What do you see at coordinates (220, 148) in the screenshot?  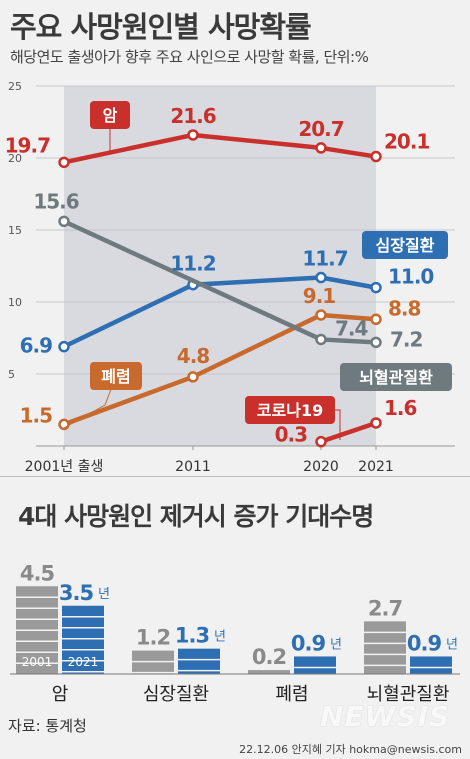 I see `series-line-암` at bounding box center [220, 148].